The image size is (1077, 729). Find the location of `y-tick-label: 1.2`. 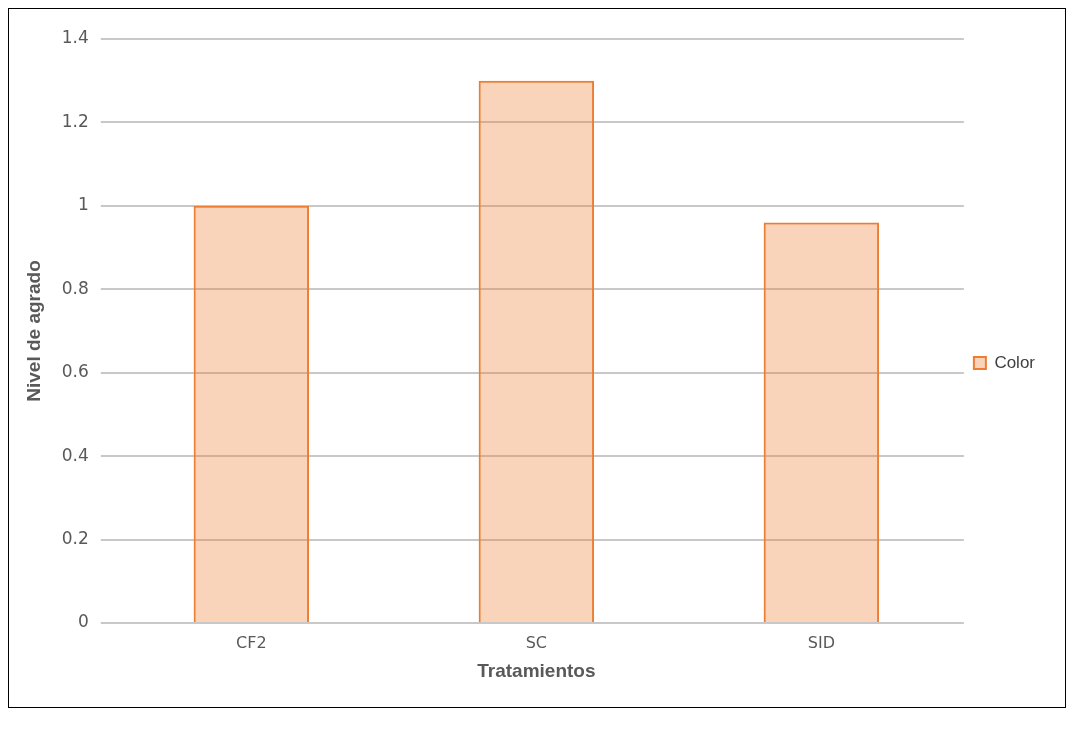

y-tick-label: 1.2 is located at coordinates (75, 120).